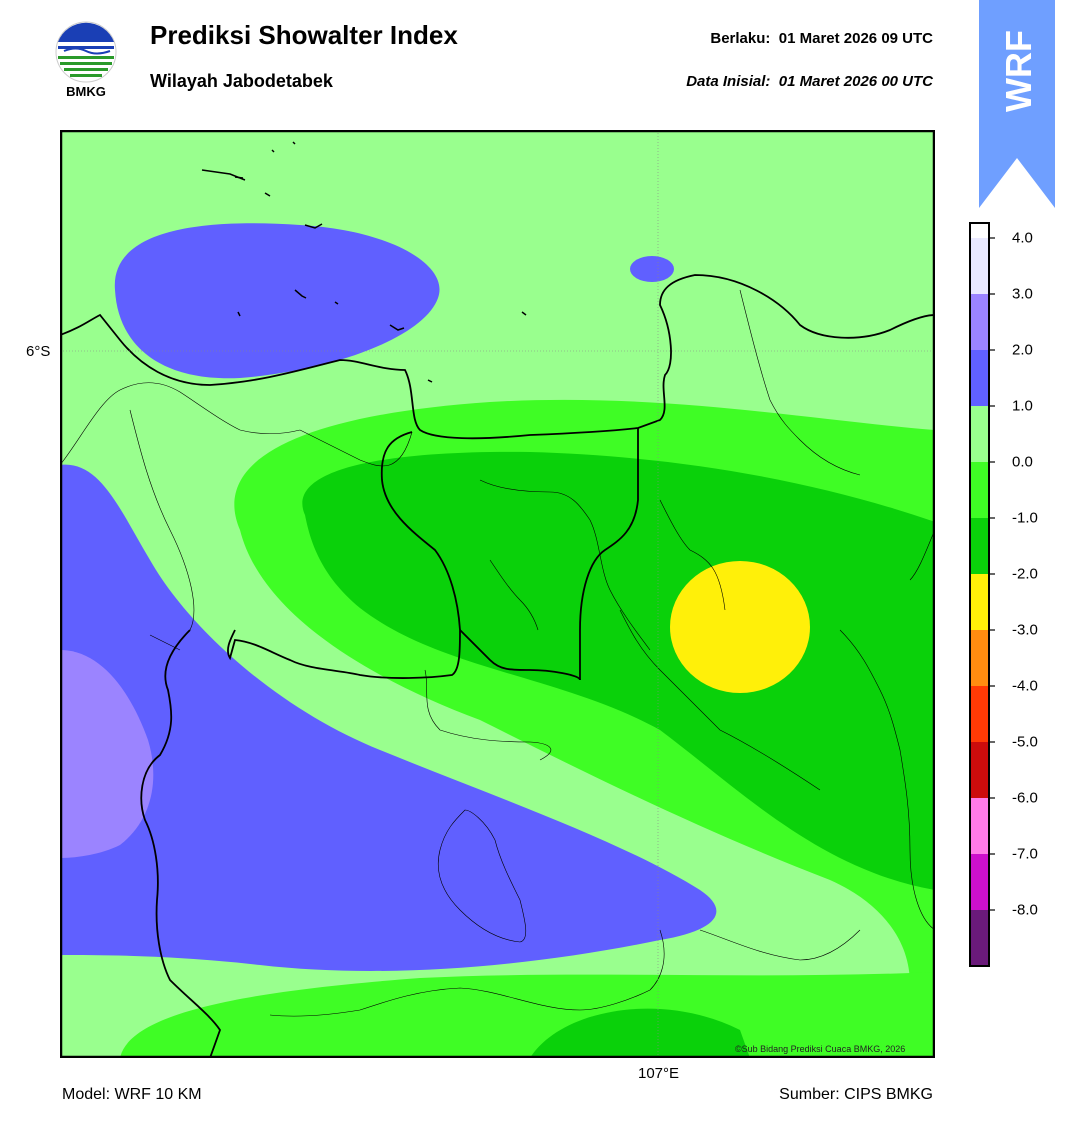  What do you see at coordinates (1025, 630) in the screenshot?
I see `colorbar-tick-label: -3.0` at bounding box center [1025, 630].